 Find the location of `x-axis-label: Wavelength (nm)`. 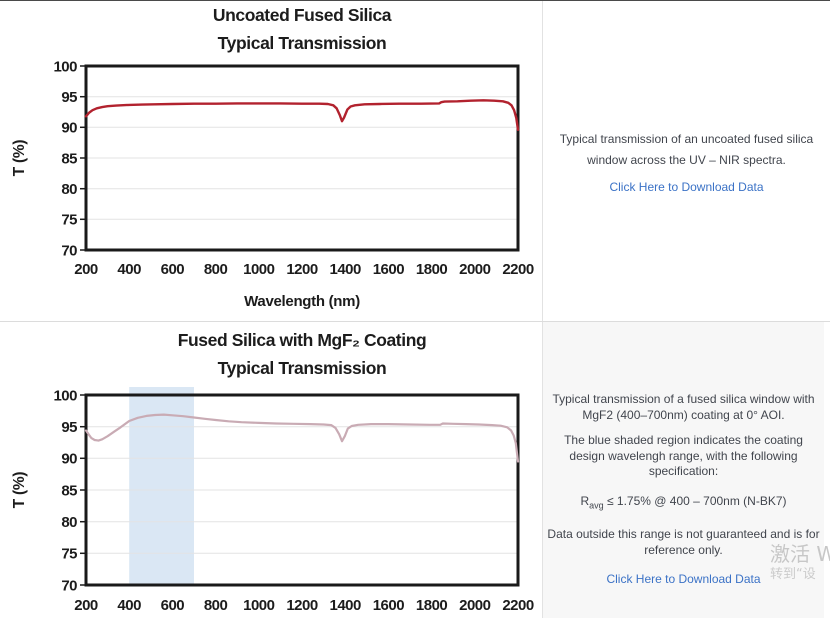

x-axis-label: Wavelength (nm) is located at coordinates (302, 301).